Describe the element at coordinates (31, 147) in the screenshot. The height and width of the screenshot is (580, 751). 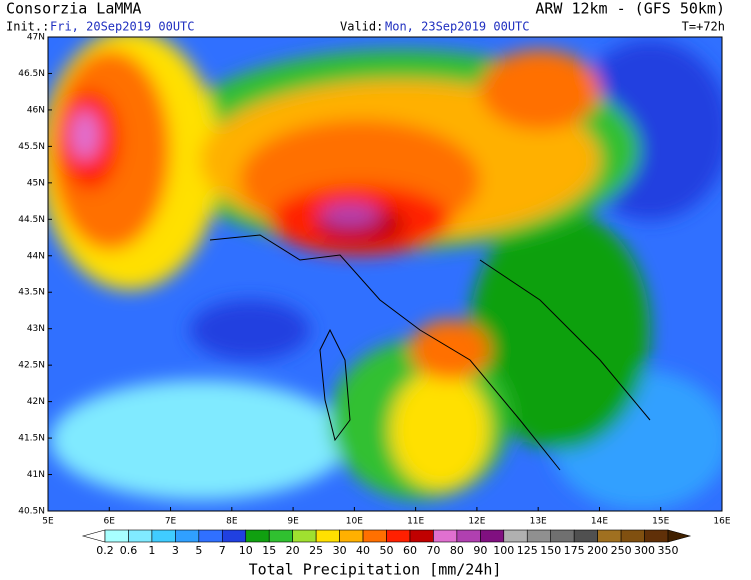
I see `lat-label: 45.5N` at that location.